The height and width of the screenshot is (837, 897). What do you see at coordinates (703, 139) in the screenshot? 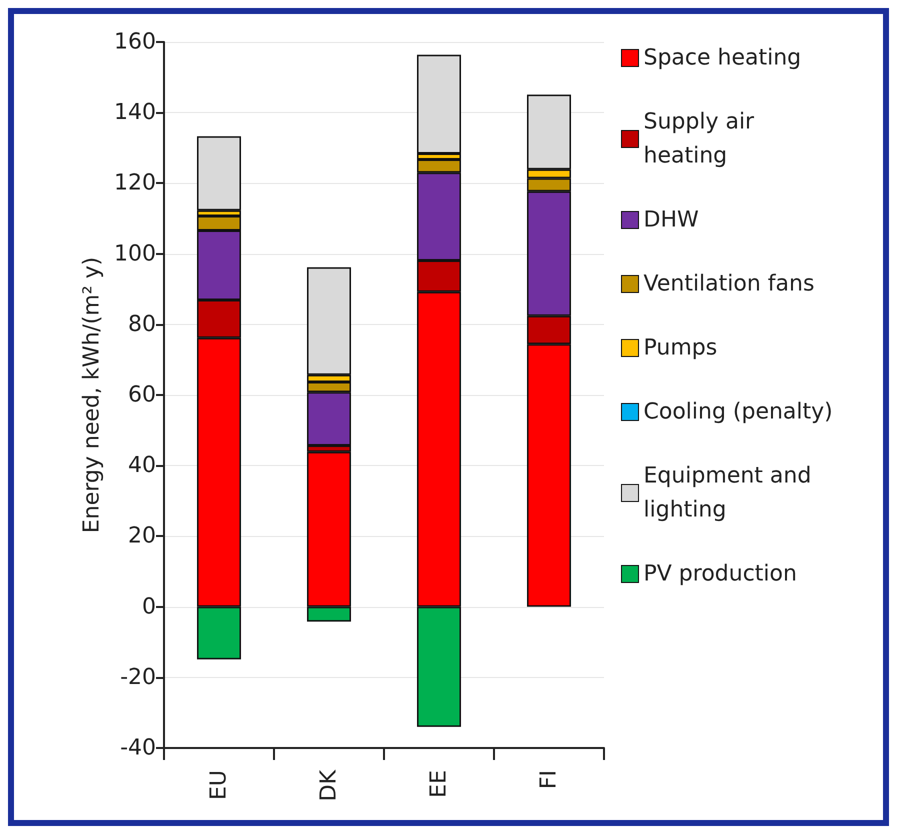
I see `legend-label: Supply air heating` at bounding box center [703, 139].